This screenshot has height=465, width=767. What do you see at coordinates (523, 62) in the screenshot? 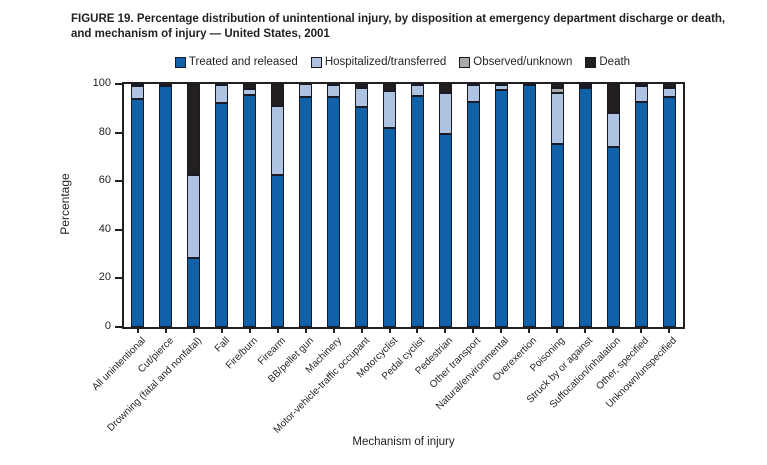
I see `legend-label: Observed/unknown` at bounding box center [523, 62].